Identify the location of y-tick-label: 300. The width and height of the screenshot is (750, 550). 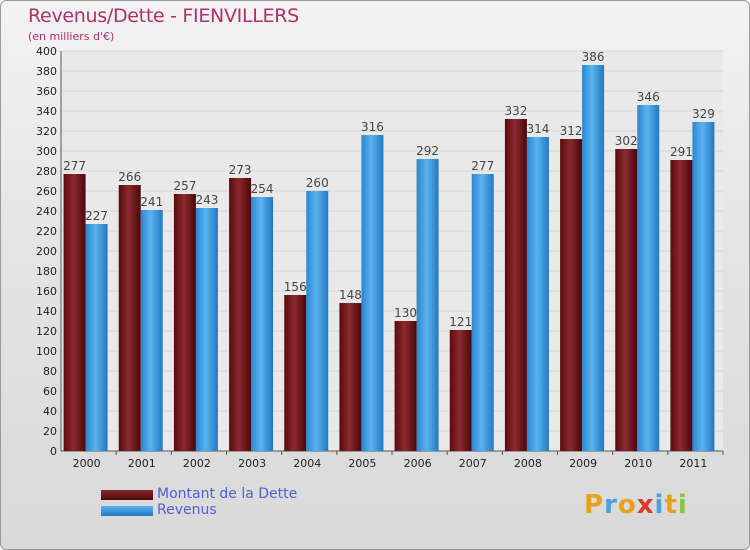
(46, 151).